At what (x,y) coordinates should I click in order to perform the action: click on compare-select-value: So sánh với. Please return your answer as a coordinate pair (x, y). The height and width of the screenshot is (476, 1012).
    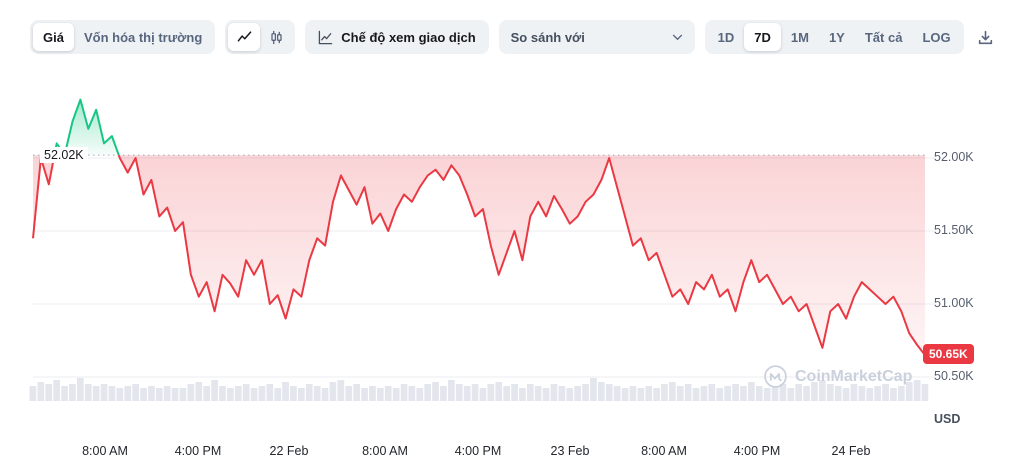
    Looking at the image, I should click on (547, 37).